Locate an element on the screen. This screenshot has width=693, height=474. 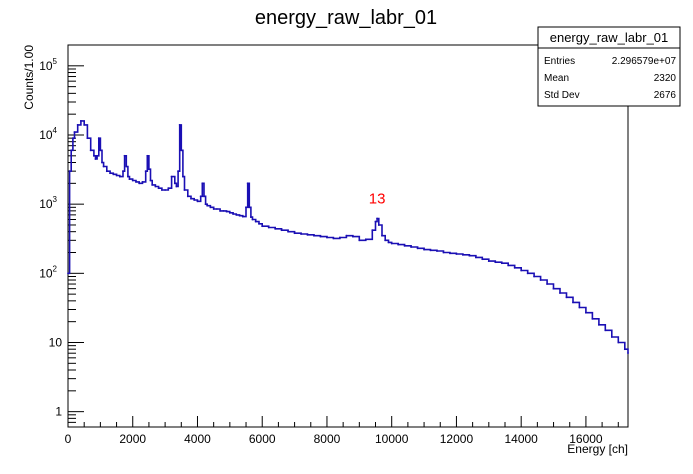
stats-box-frame is located at coordinates (609, 66).